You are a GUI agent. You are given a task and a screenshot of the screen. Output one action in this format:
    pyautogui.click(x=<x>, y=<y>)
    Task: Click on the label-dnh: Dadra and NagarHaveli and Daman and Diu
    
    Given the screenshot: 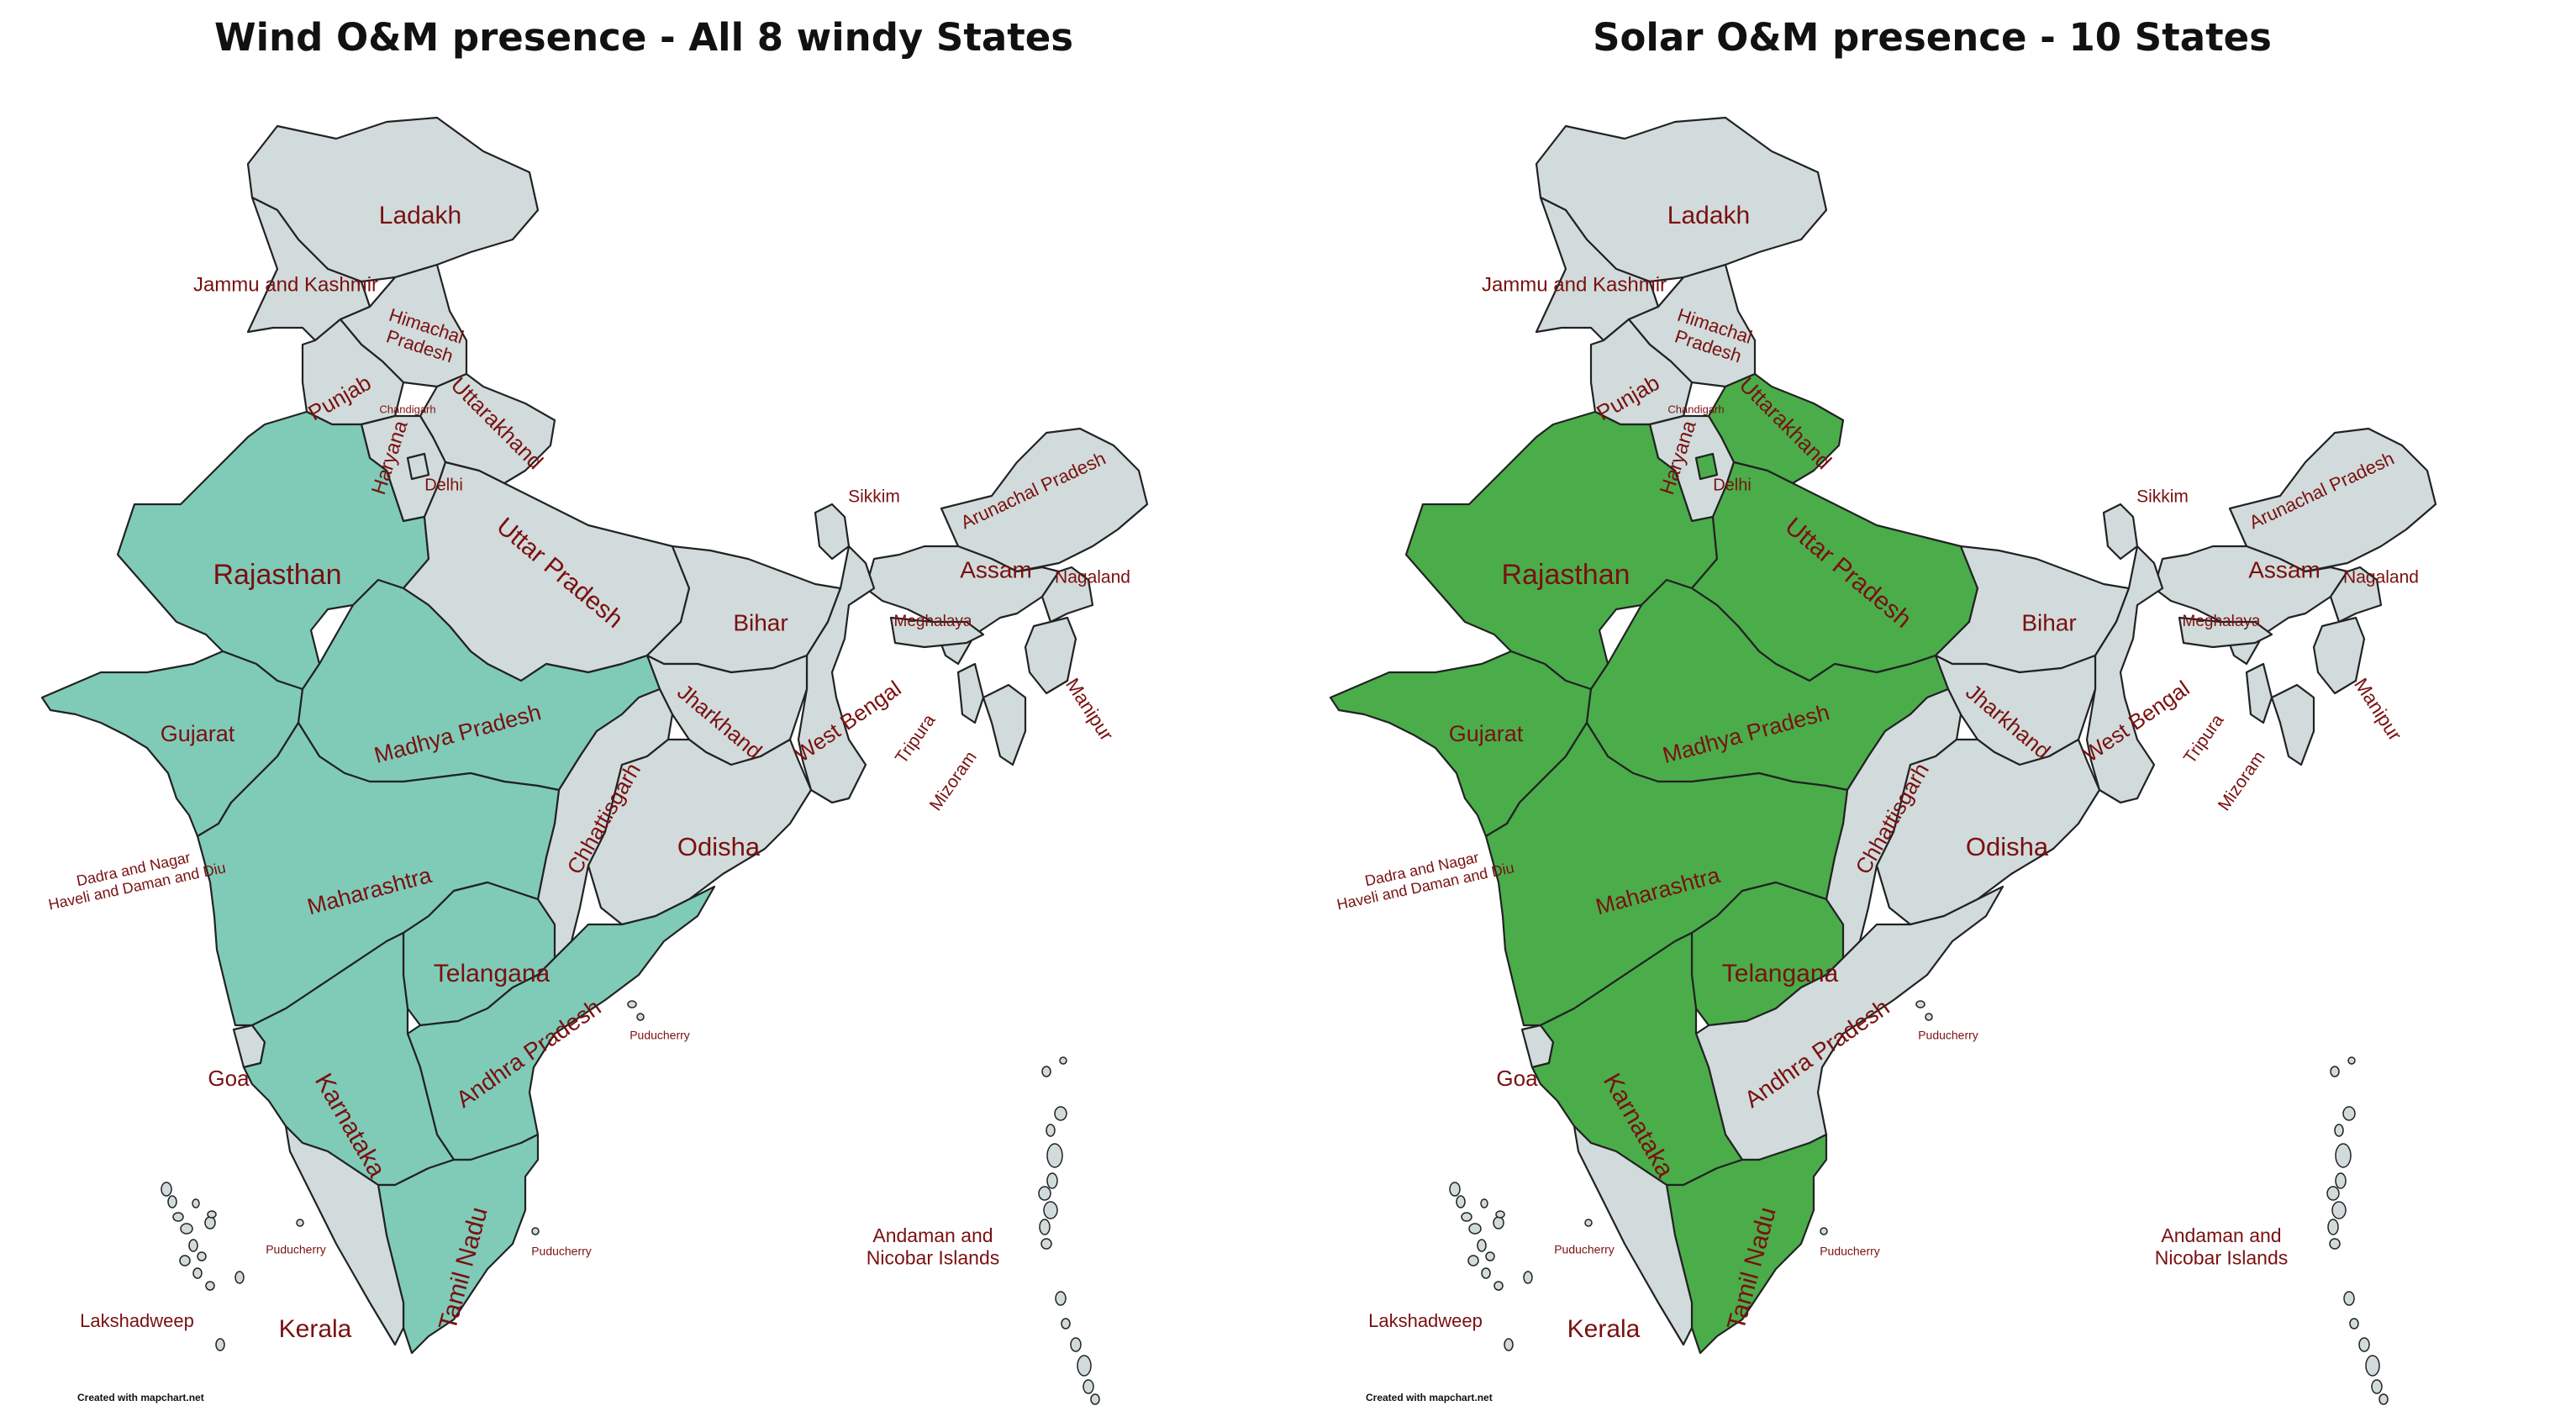 What is the action you would take?
    pyautogui.click(x=1423, y=878)
    